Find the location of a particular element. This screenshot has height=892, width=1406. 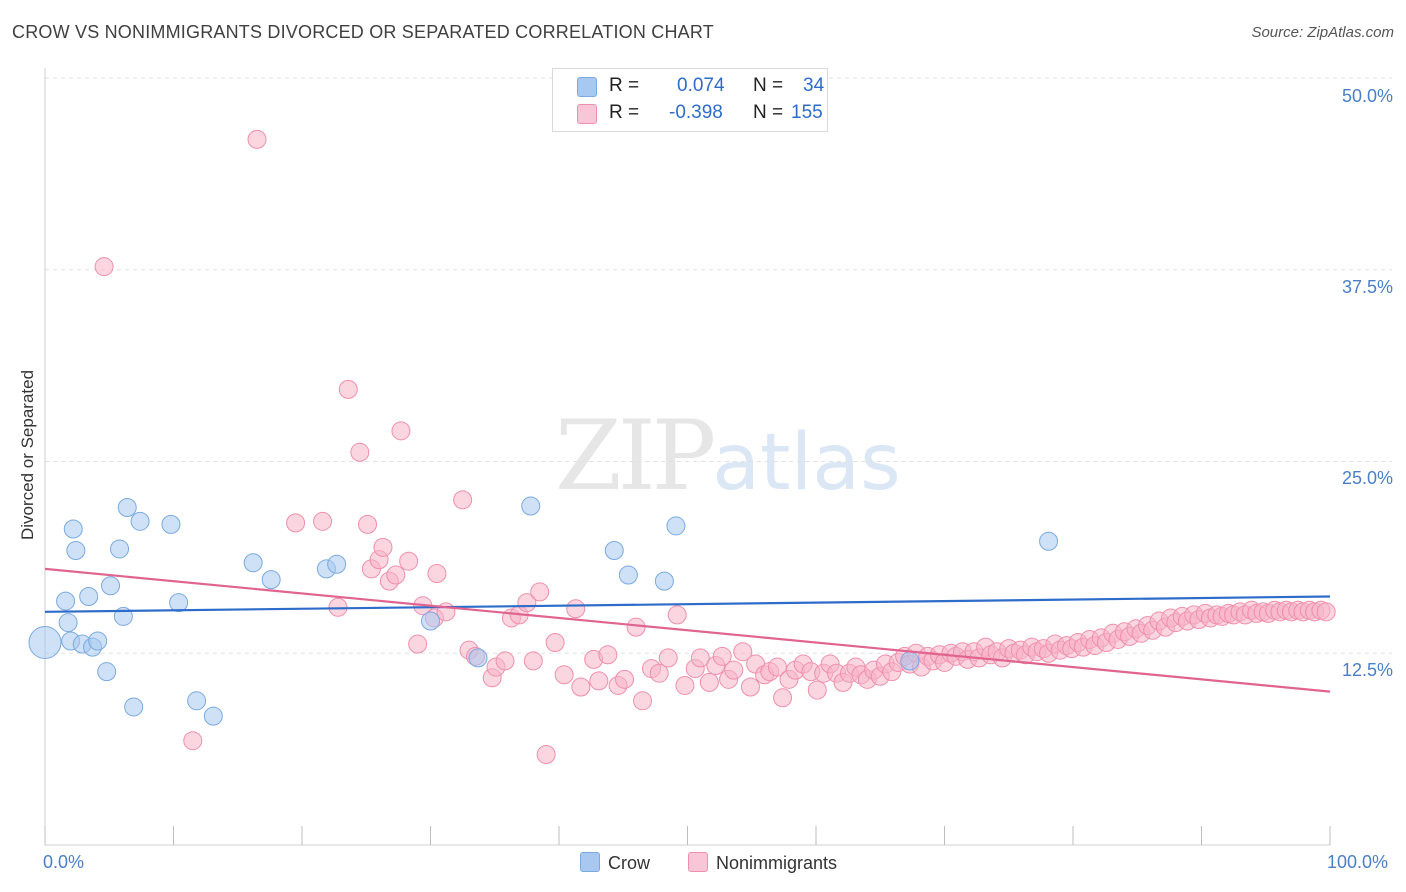

watermark-atlas: atlas is located at coordinates (806, 463).